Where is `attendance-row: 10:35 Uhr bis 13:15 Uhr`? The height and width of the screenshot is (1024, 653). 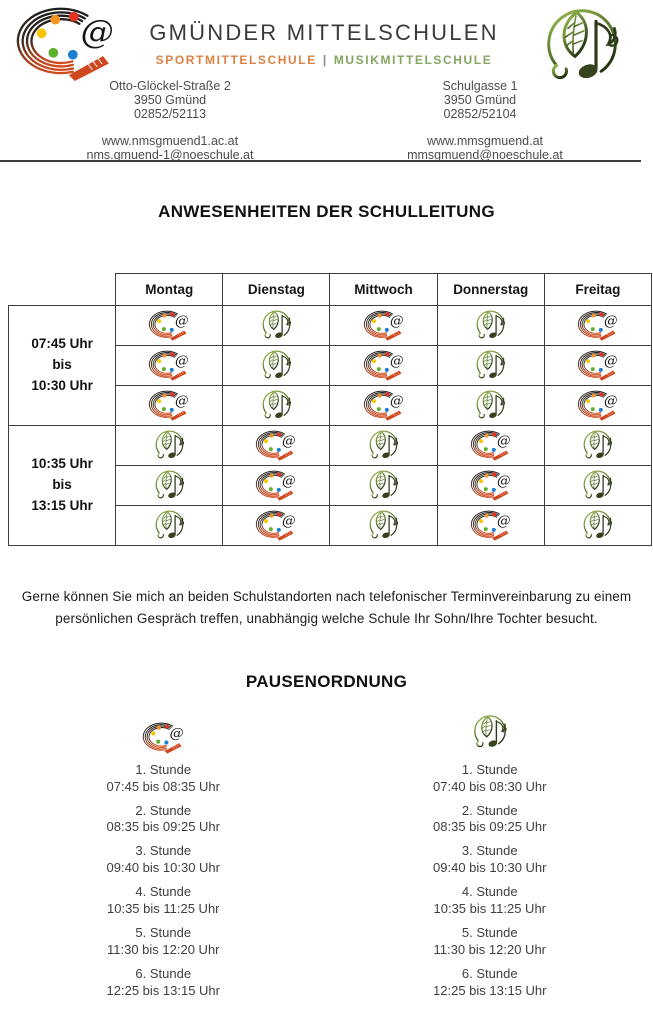
attendance-row: 10:35 Uhr bis 13:15 Uhr is located at coordinates (330, 485).